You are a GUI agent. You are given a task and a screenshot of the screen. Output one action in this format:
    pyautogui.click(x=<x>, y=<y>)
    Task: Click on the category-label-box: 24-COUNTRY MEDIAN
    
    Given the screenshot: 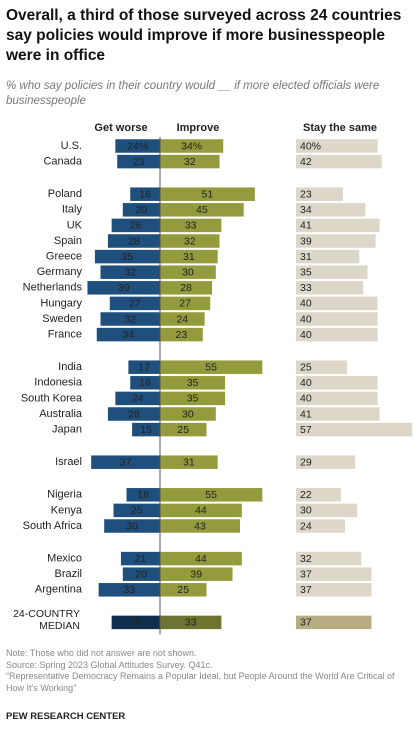 What is the action you would take?
    pyautogui.click(x=46, y=620)
    